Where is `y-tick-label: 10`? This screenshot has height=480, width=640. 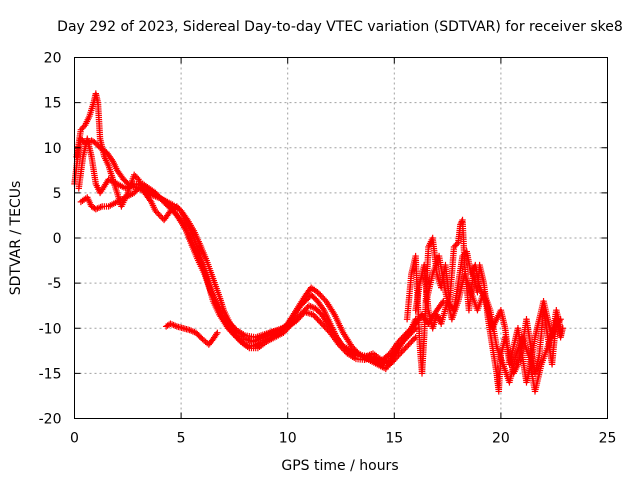
y-tick-label: 10 is located at coordinates (53, 149).